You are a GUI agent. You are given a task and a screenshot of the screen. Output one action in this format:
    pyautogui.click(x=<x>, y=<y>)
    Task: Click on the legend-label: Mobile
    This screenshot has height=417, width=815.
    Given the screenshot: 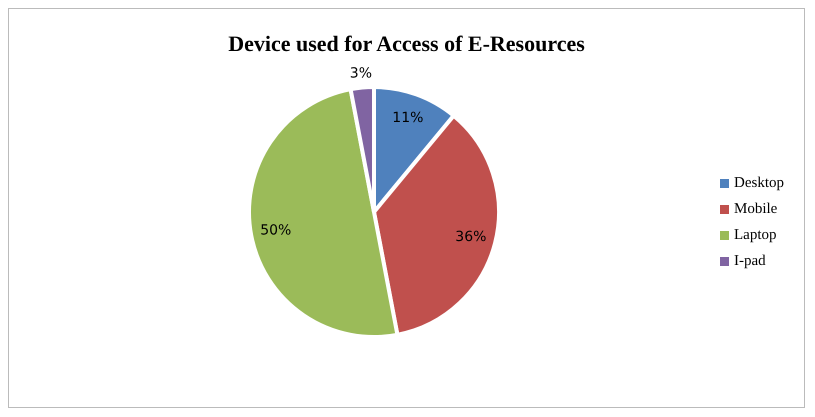 What is the action you would take?
    pyautogui.click(x=756, y=209)
    